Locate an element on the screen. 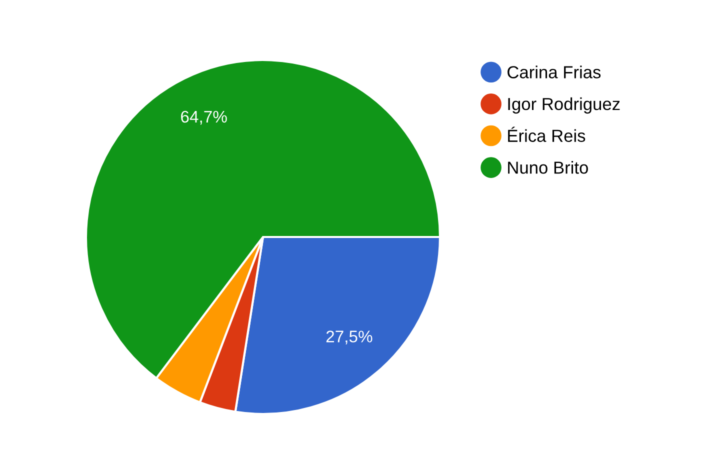  data-label: 27,5% is located at coordinates (349, 337).